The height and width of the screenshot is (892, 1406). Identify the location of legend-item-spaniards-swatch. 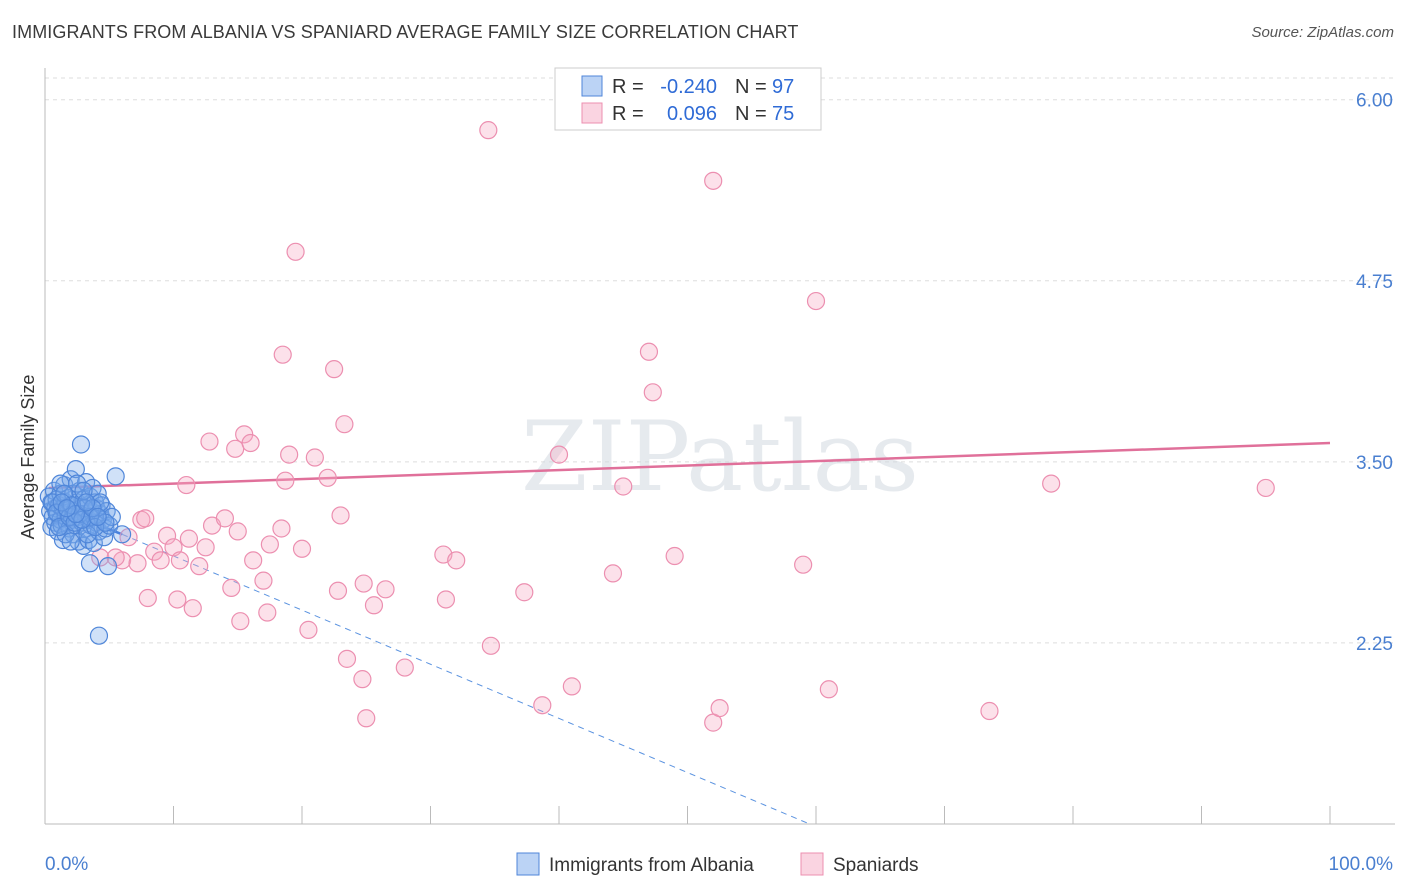
(812, 864).